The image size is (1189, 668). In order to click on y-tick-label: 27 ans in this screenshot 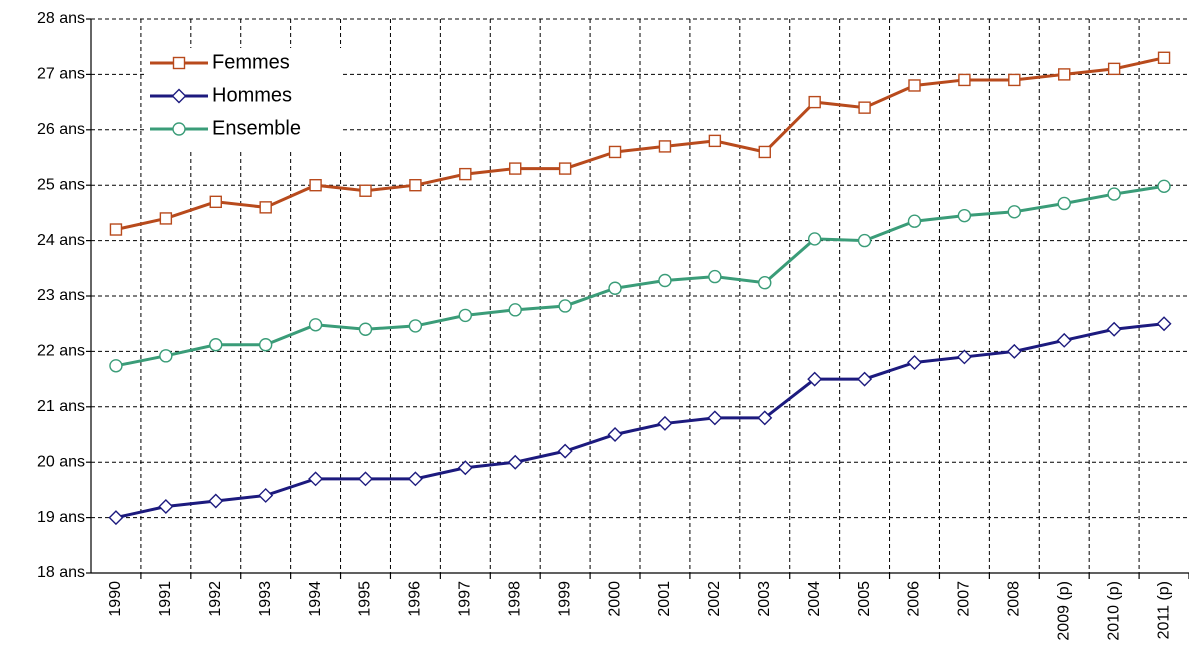, I will do `click(61, 74)`.